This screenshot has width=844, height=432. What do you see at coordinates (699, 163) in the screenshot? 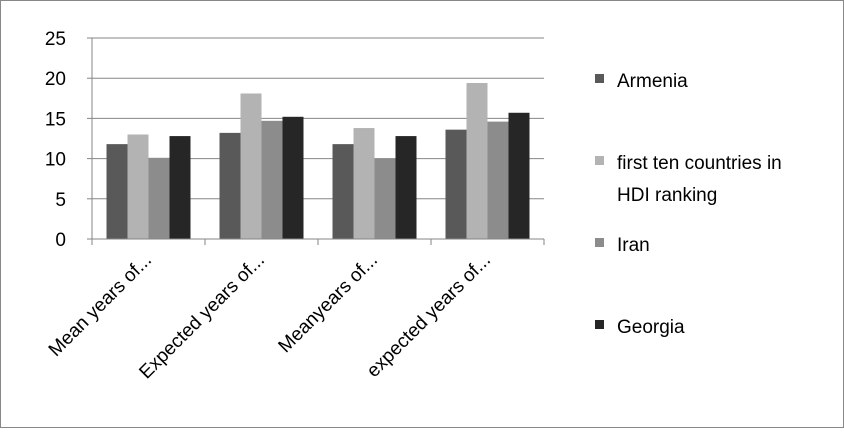
I see `legend-label: first ten countries in` at bounding box center [699, 163].